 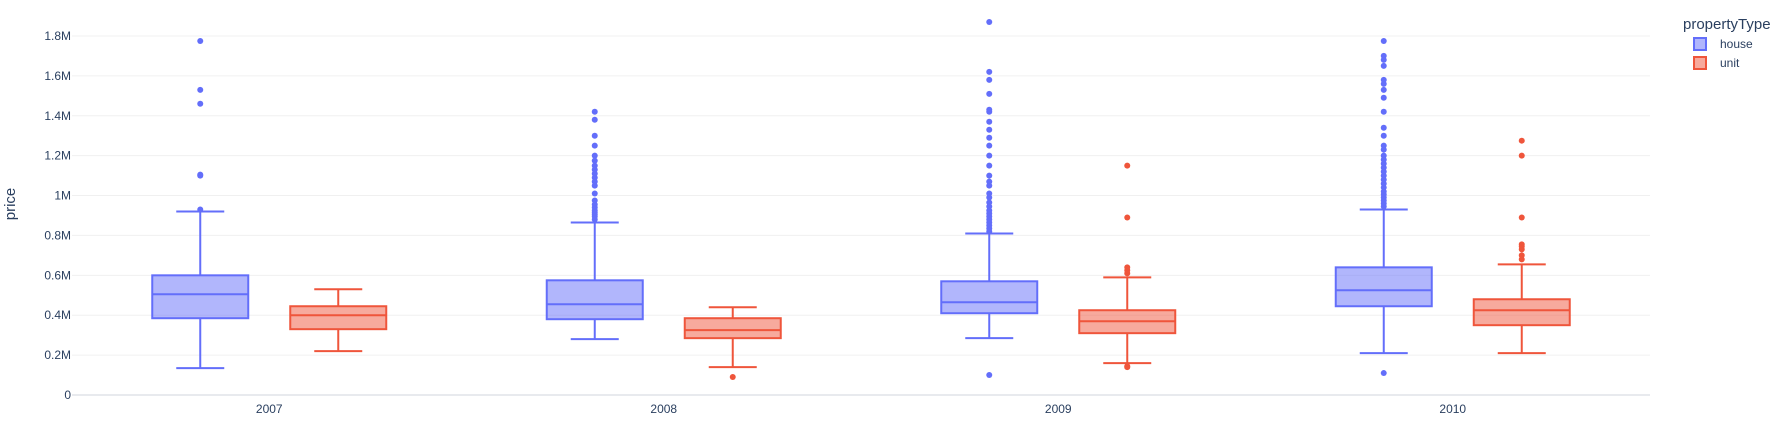 What do you see at coordinates (594, 224) in the screenshot?
I see `box-house-2008` at bounding box center [594, 224].